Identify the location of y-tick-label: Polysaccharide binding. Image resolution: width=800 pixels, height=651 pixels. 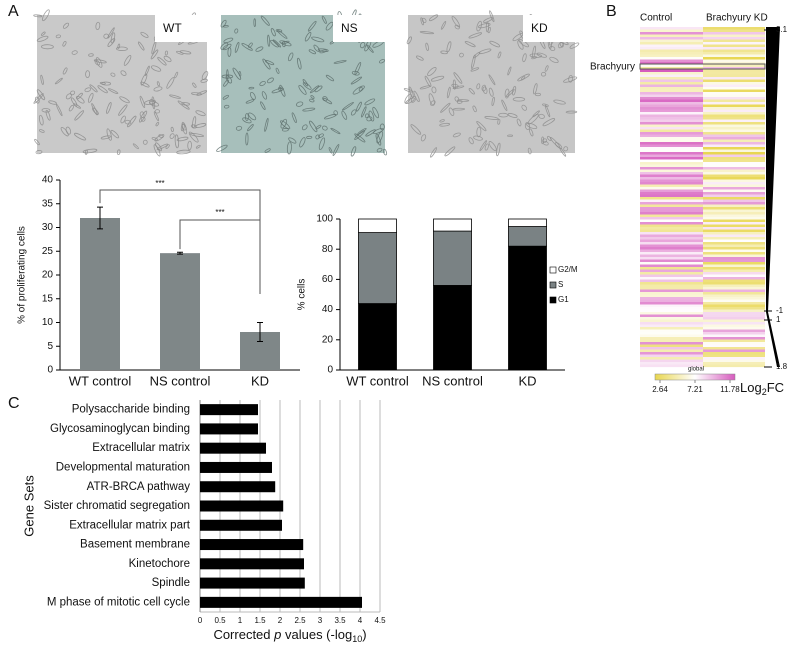
(131, 410).